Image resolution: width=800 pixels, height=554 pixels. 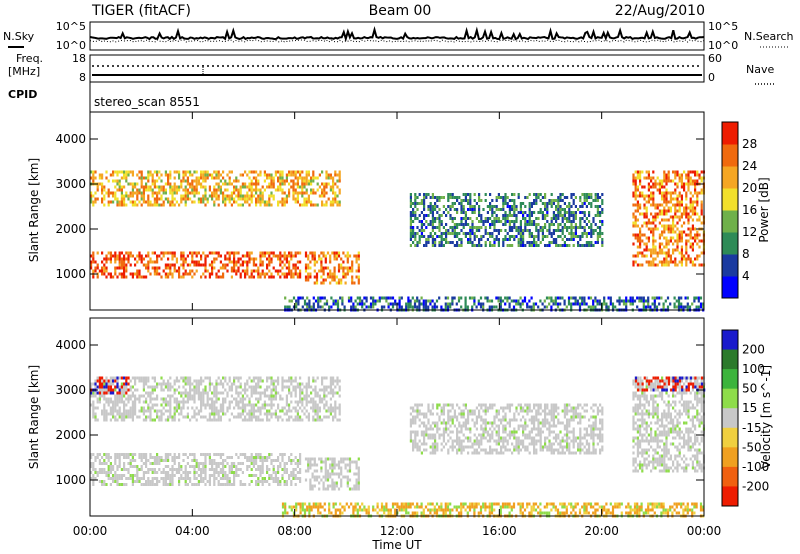 I want to click on colorbar-tick-label: 28, so click(x=749, y=144).